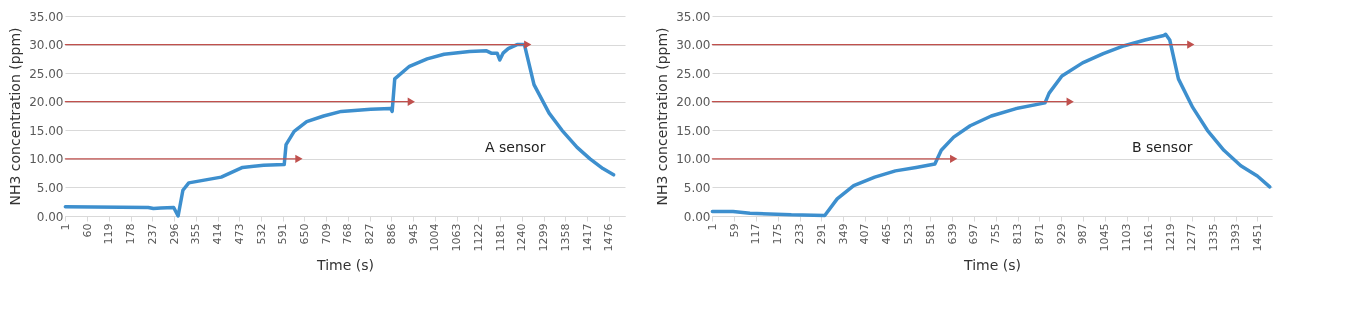 This screenshot has width=1356, height=312. Describe the element at coordinates (196, 234) in the screenshot. I see `x-tick-label: 355` at that location.